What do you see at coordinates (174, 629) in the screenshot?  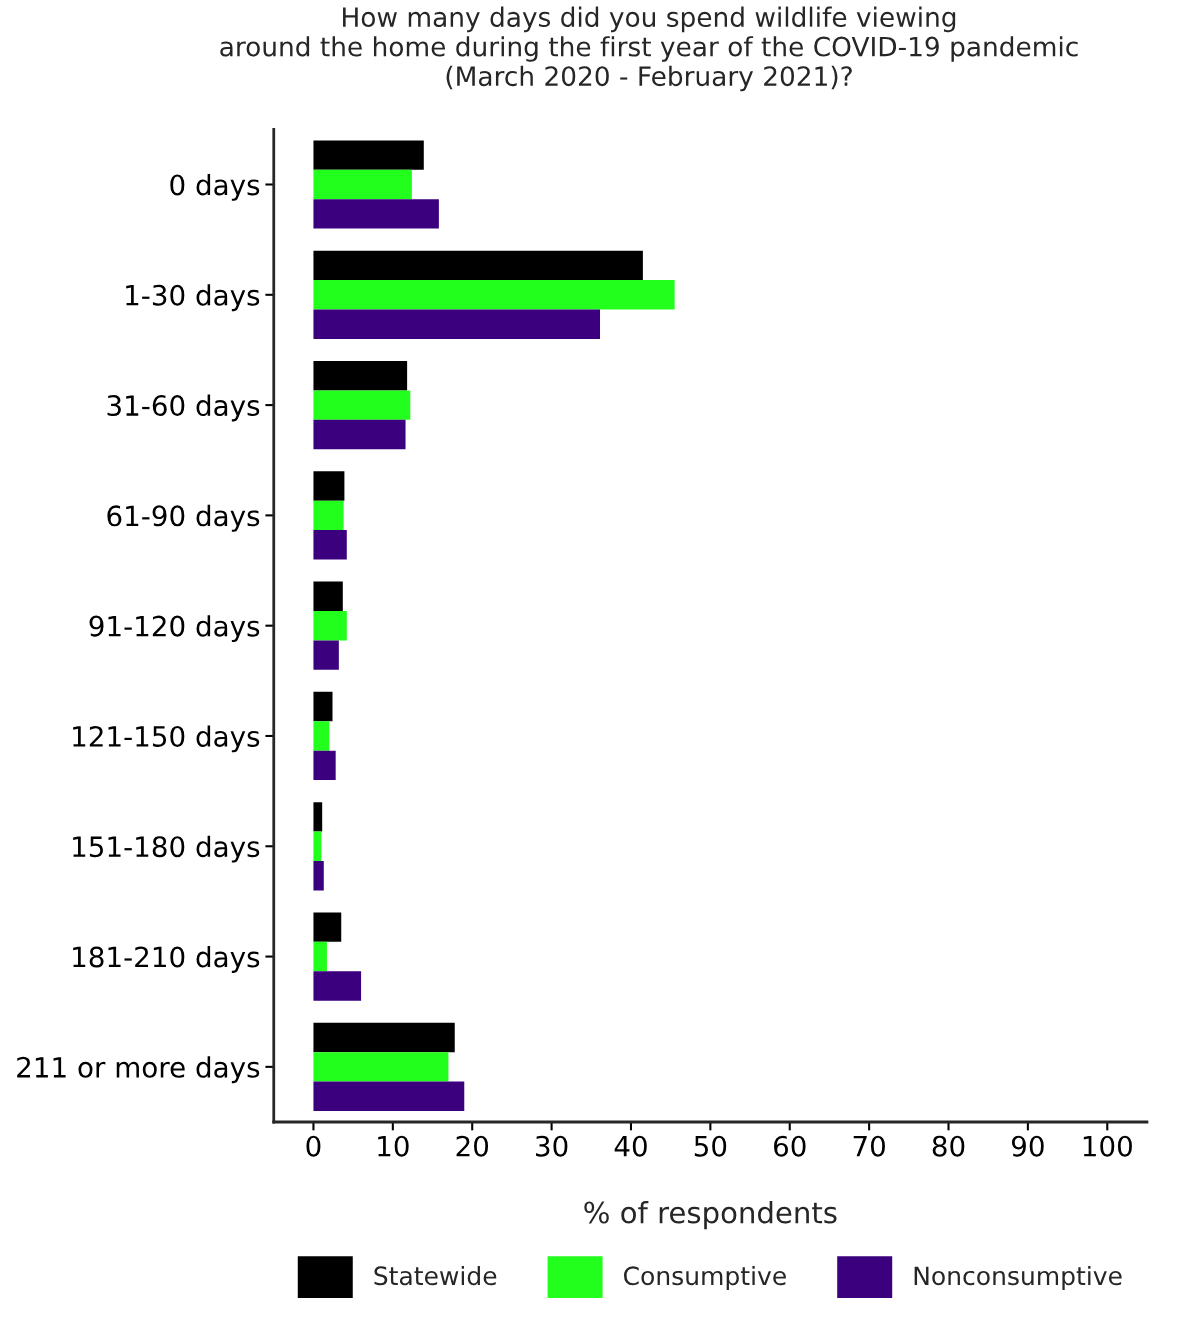 I see `y-tick-label: 91-120 days` at bounding box center [174, 629].